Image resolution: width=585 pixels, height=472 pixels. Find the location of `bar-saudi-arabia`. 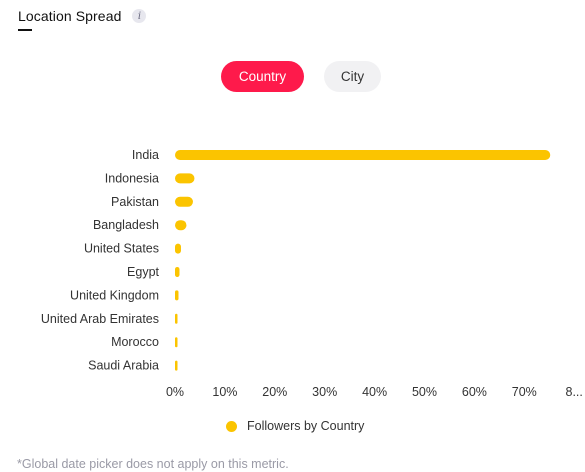

bar-saudi-arabia is located at coordinates (176, 365).